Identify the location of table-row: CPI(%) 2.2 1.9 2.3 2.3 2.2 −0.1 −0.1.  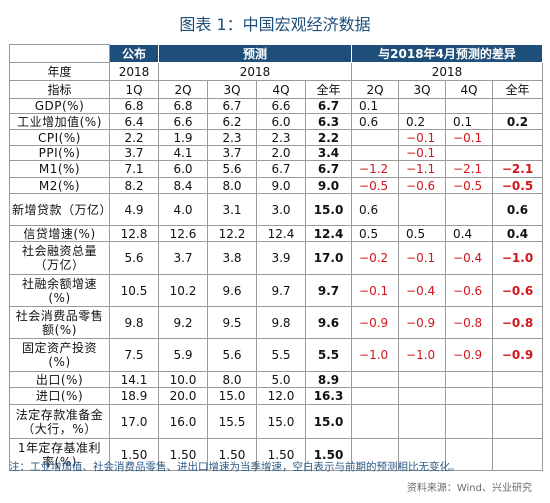
(276, 137).